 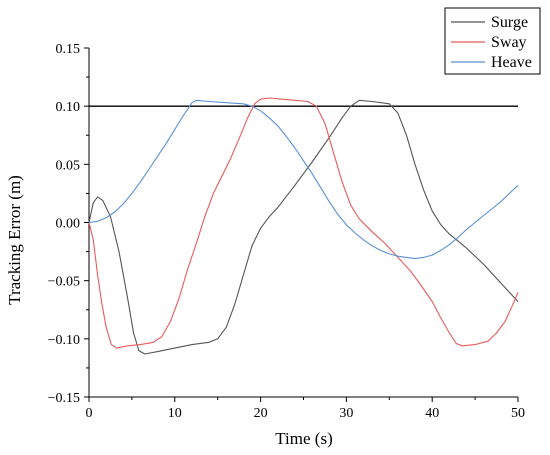 What do you see at coordinates (305, 409) in the screenshot?
I see `x-axis: 0 10 20 30 40 50` at bounding box center [305, 409].